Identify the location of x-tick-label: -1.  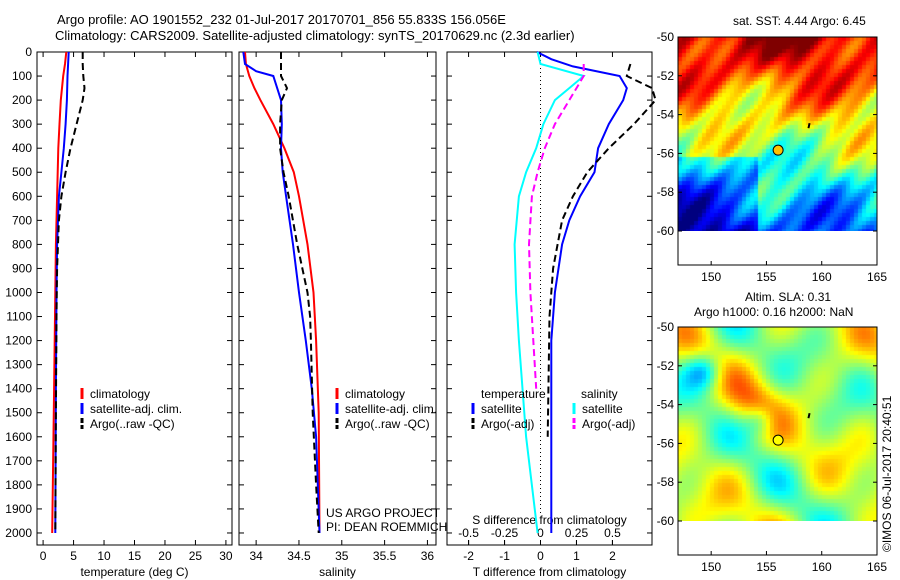
(504, 556).